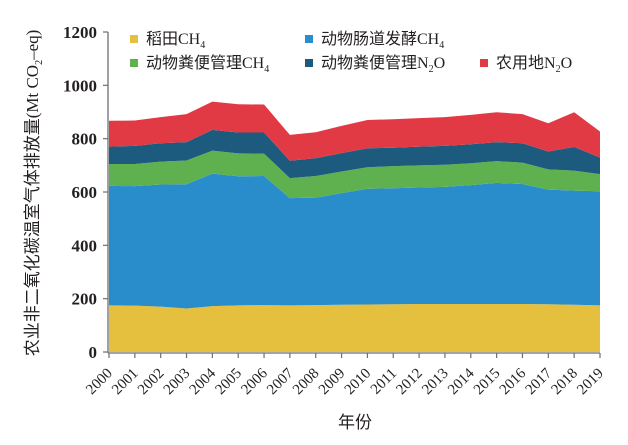  Describe the element at coordinates (85, 139) in the screenshot. I see `y-tick-label: 800` at that location.